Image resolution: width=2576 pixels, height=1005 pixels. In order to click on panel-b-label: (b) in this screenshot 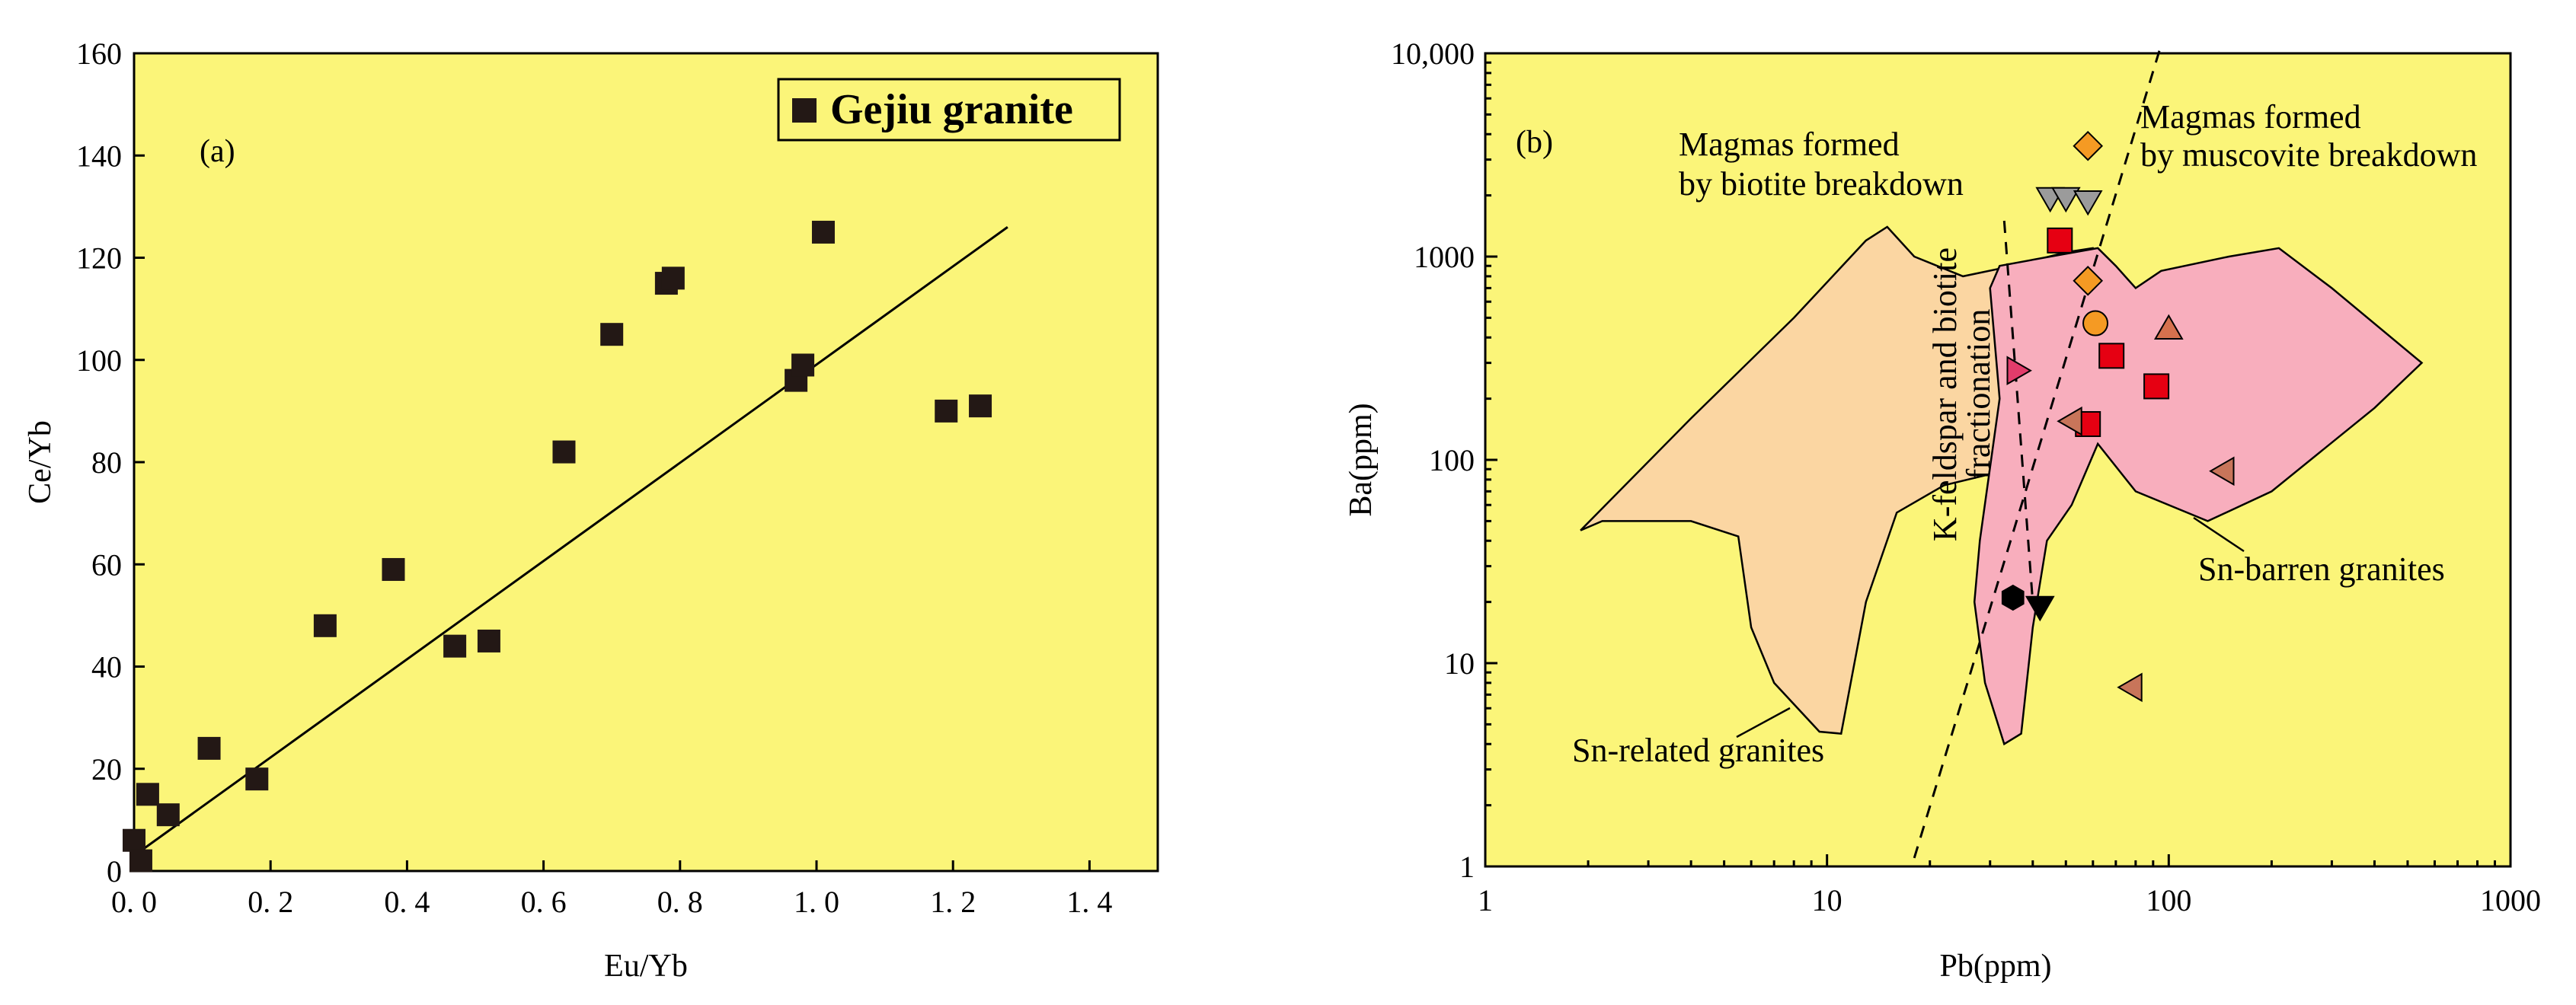, I will do `click(1535, 142)`.